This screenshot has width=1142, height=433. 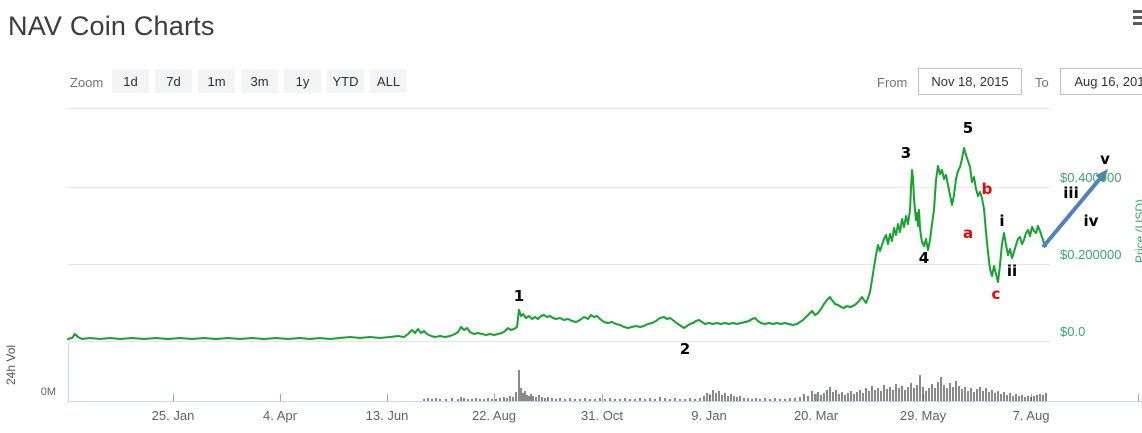 I want to click on zoom-button-group: 1d 7d 1m 3m 1y YTD ALL, so click(x=259, y=81).